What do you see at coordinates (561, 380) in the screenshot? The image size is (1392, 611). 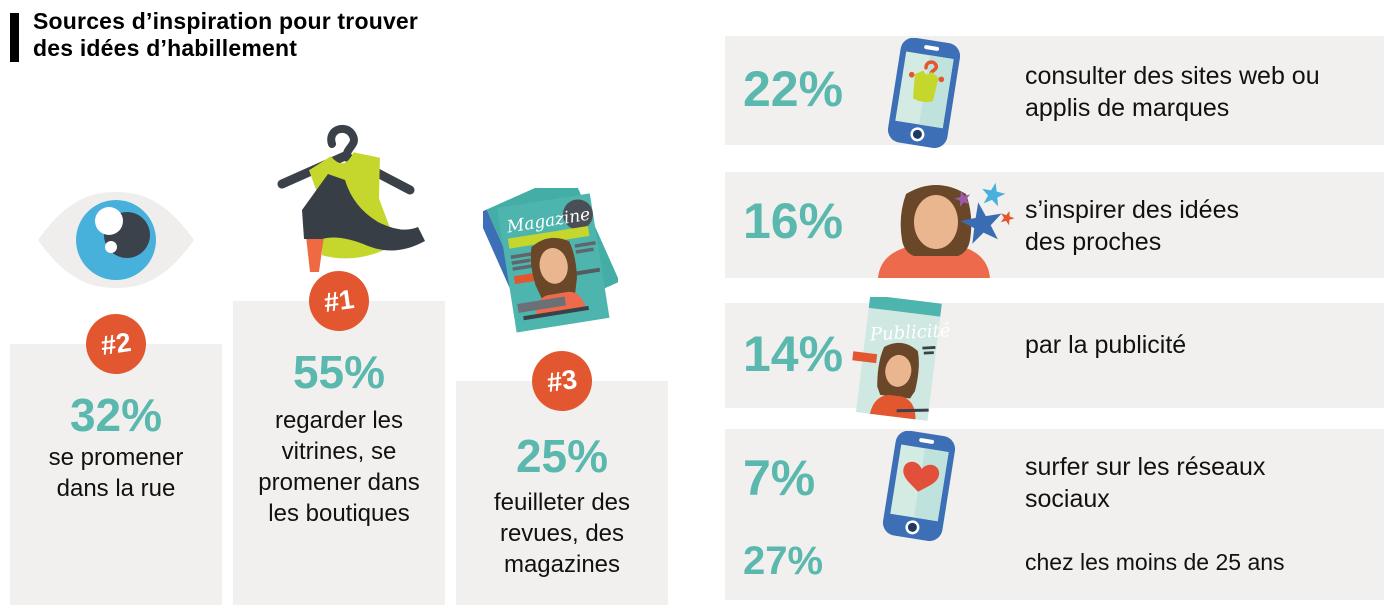 I see `rank-badge-text: #3` at bounding box center [561, 380].